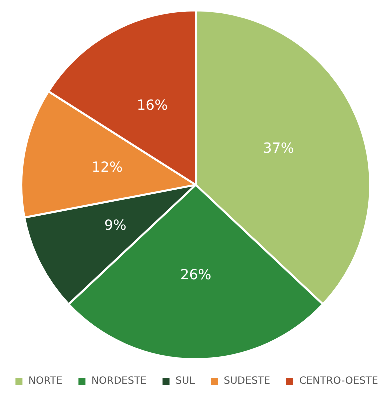 Image resolution: width=392 pixels, height=398 pixels. Describe the element at coordinates (115, 226) in the screenshot. I see `data-label: 9%` at that location.